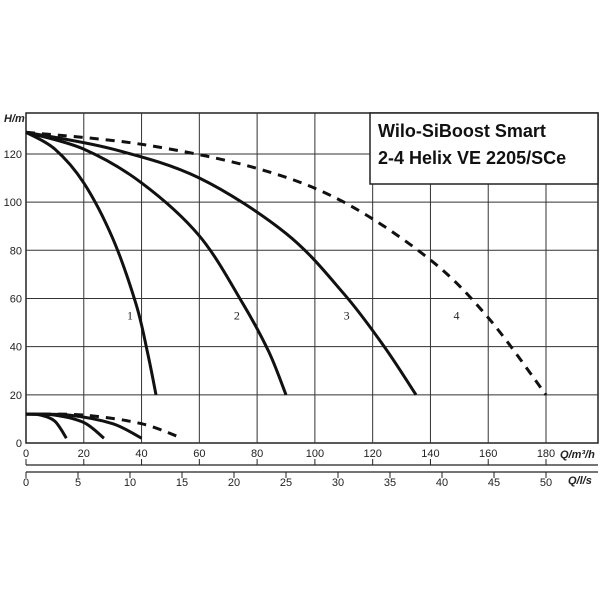  I want to click on y-tick-label: 80, so click(16, 251).